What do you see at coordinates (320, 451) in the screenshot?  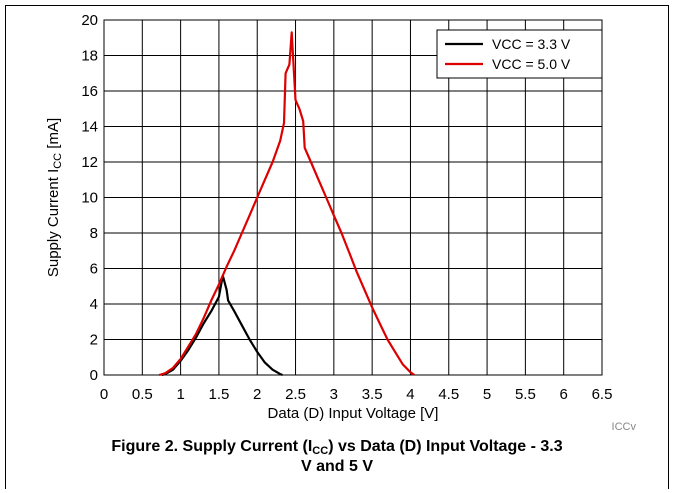 I see `caption-subscript: CC` at bounding box center [320, 451].